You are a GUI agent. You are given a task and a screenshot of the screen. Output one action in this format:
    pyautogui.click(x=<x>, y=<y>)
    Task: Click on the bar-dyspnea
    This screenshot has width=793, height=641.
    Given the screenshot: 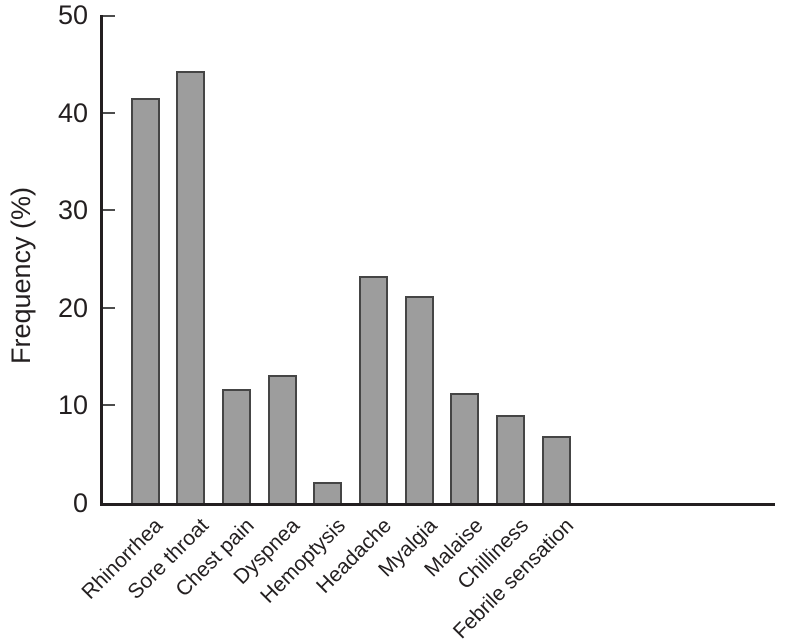 What is the action you would take?
    pyautogui.click(x=282, y=439)
    